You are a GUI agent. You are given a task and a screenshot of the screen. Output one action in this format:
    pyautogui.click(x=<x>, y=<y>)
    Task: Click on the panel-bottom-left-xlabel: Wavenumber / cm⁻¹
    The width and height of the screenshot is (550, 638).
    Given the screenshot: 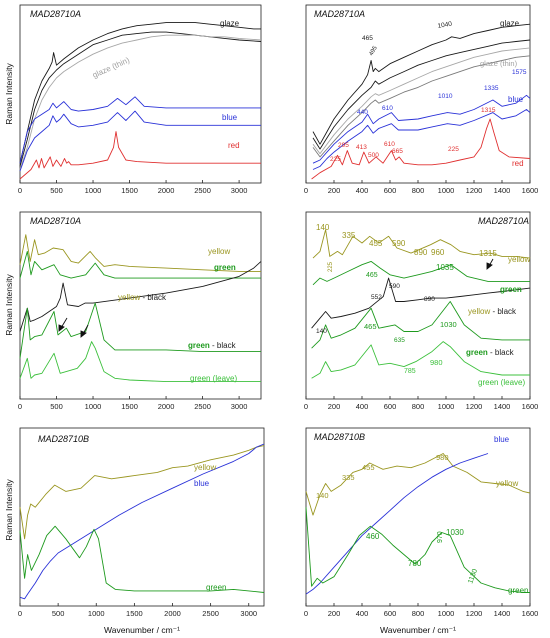 What is the action you would take?
    pyautogui.click(x=142, y=630)
    